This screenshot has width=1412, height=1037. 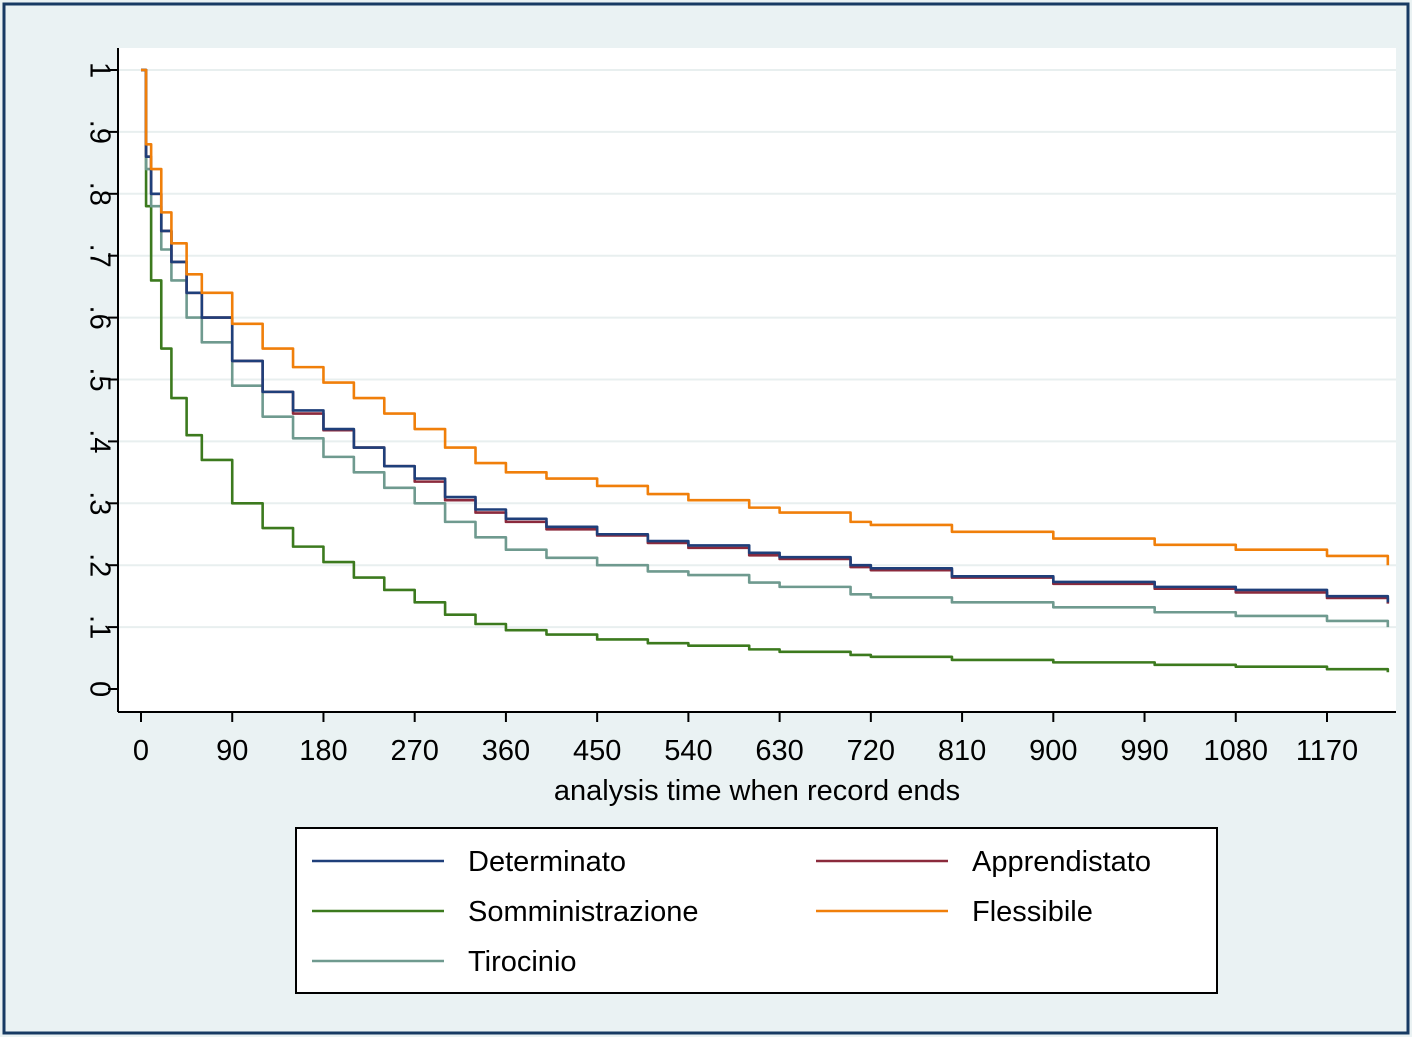 What do you see at coordinates (99, 503) in the screenshot?
I see `y-tick-label: .3` at bounding box center [99, 503].